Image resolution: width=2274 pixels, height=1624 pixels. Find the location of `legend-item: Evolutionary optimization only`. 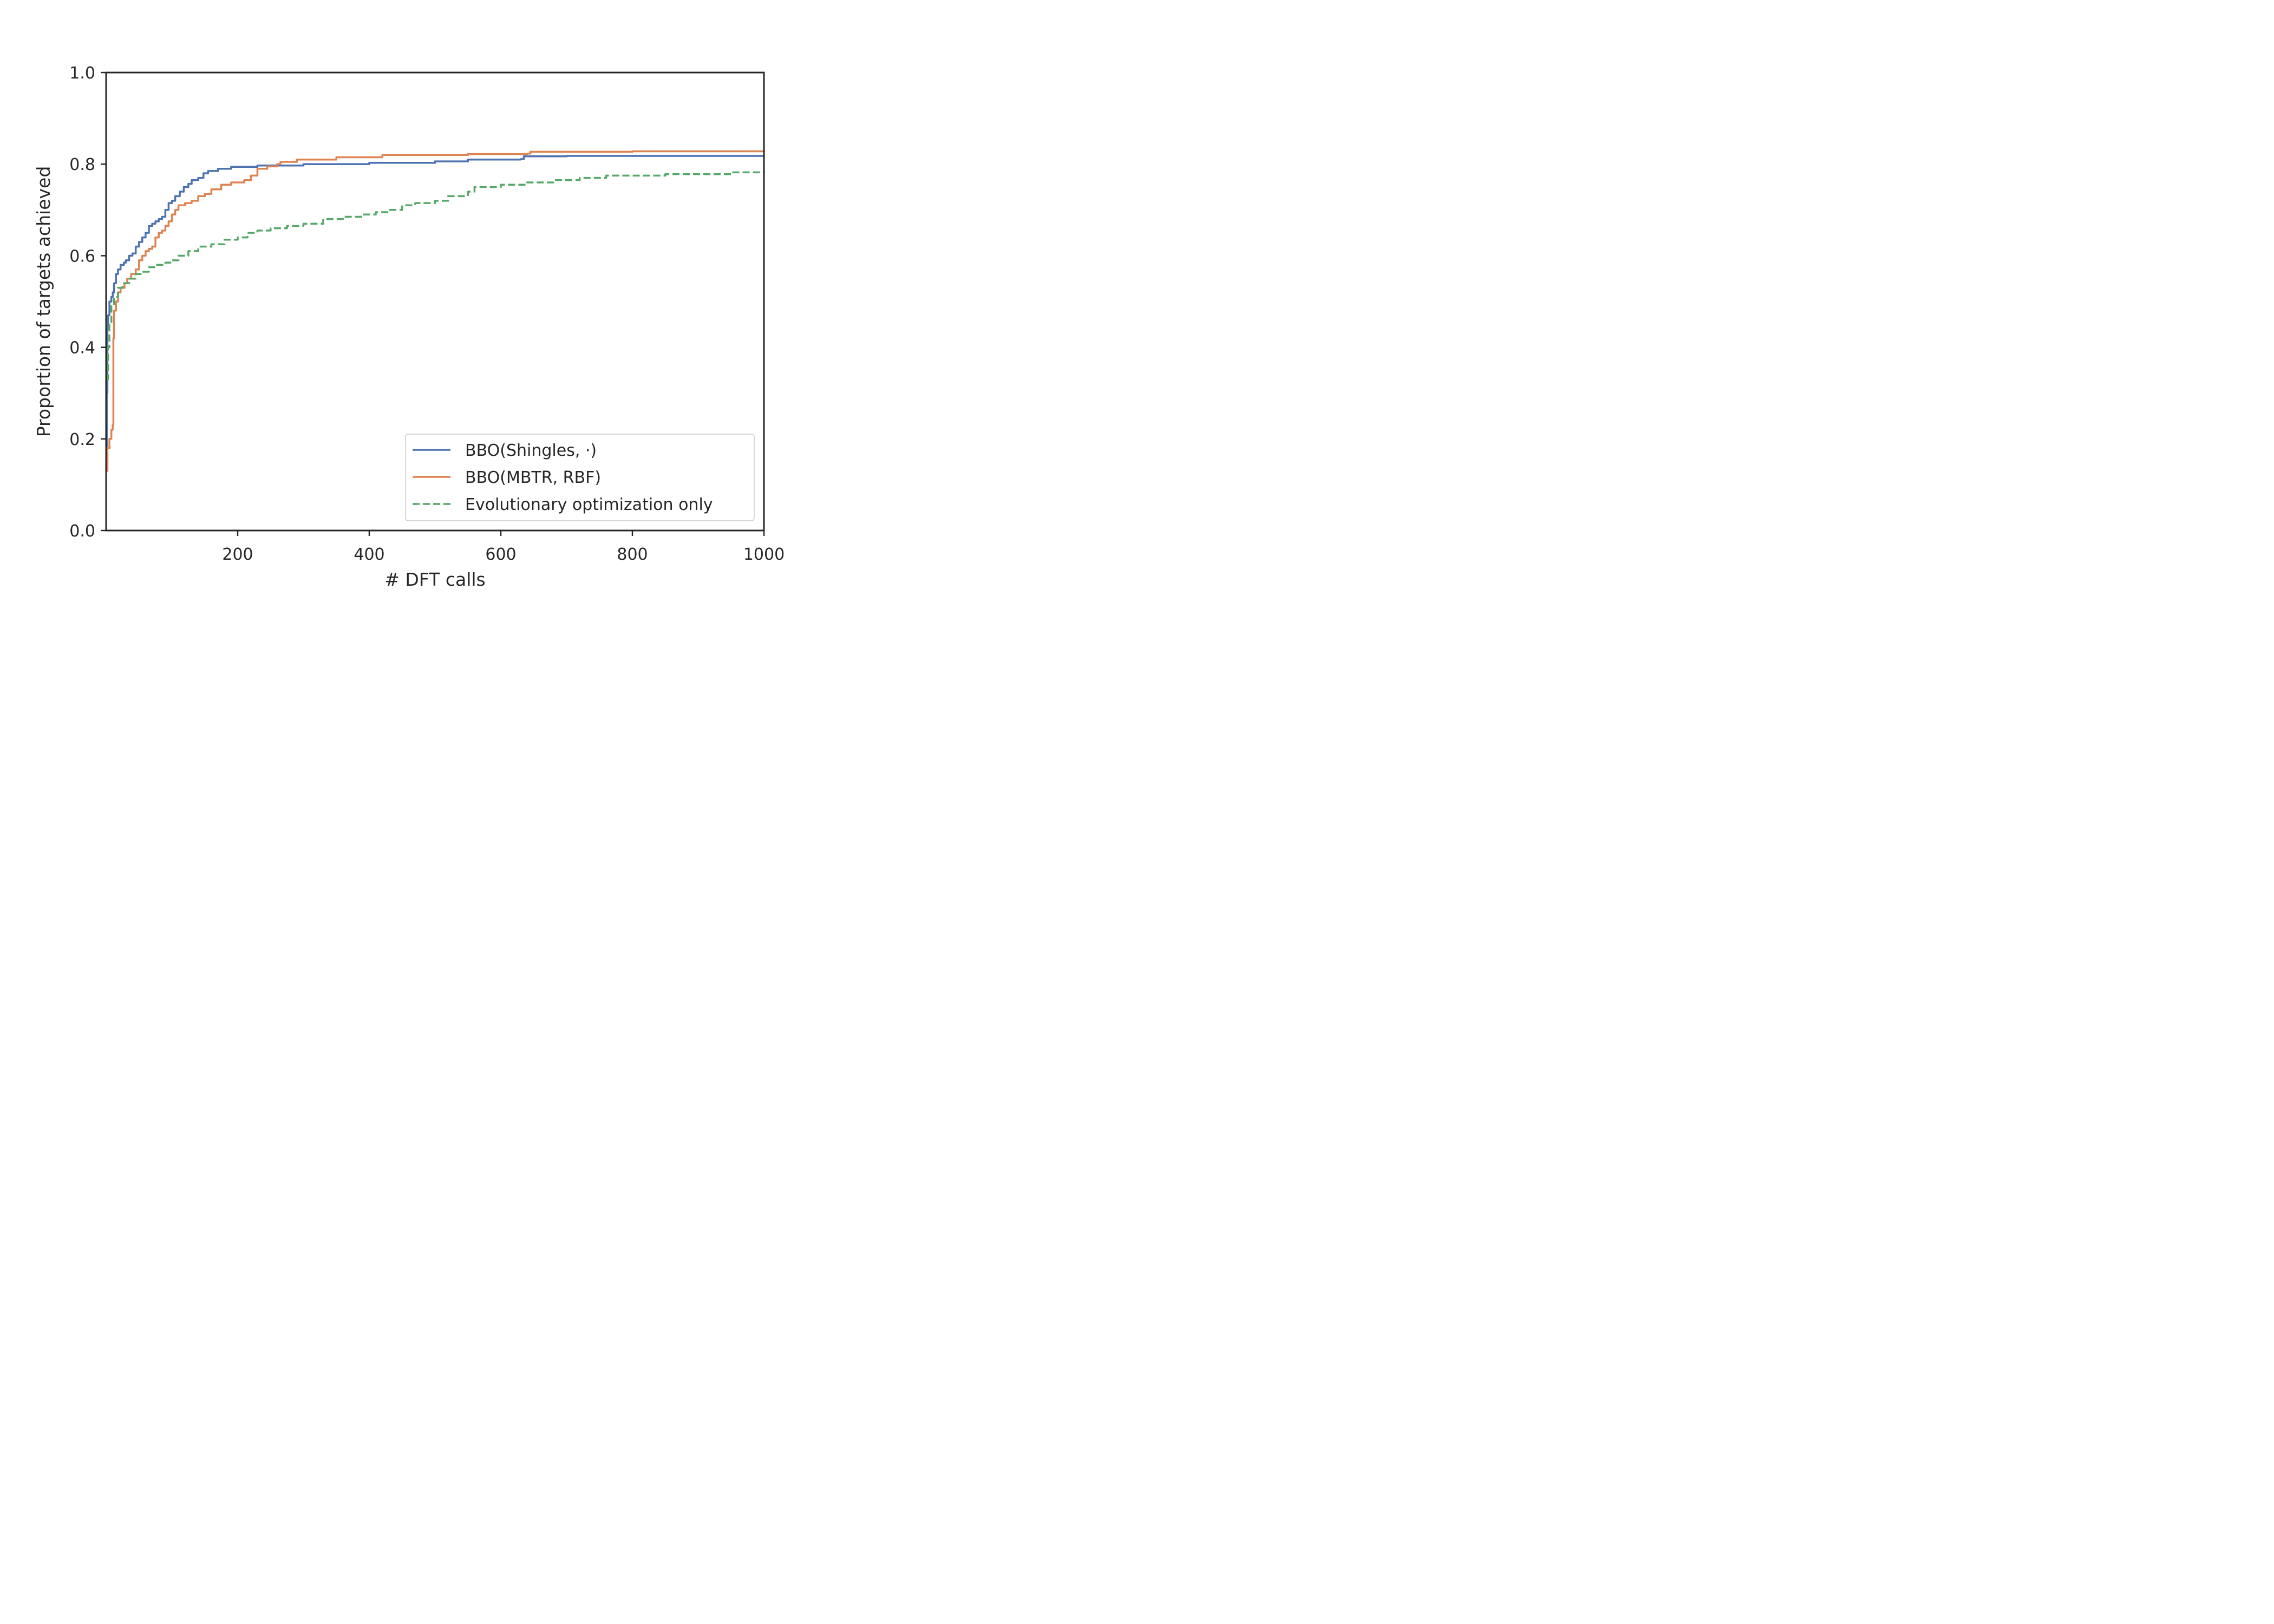

legend-item: Evolutionary optimization only is located at coordinates (563, 505).